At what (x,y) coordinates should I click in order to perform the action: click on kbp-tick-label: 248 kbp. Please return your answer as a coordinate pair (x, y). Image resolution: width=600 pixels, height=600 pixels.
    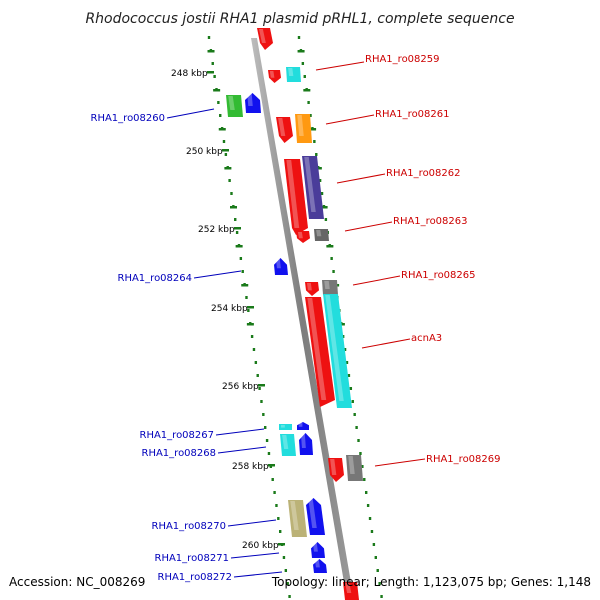
    Looking at the image, I should click on (189, 74).